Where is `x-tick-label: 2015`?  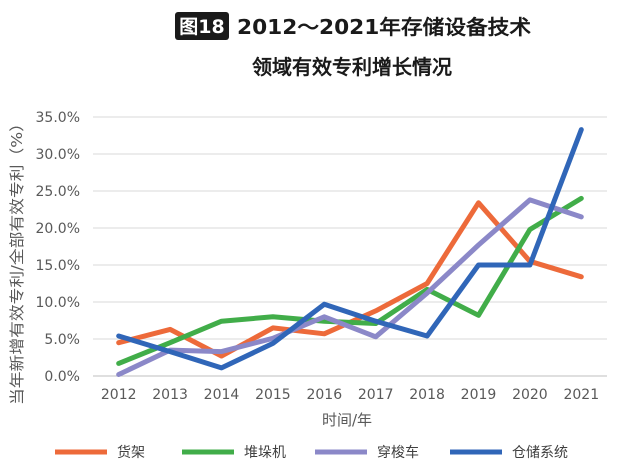
x-tick-label: 2015 is located at coordinates (273, 395).